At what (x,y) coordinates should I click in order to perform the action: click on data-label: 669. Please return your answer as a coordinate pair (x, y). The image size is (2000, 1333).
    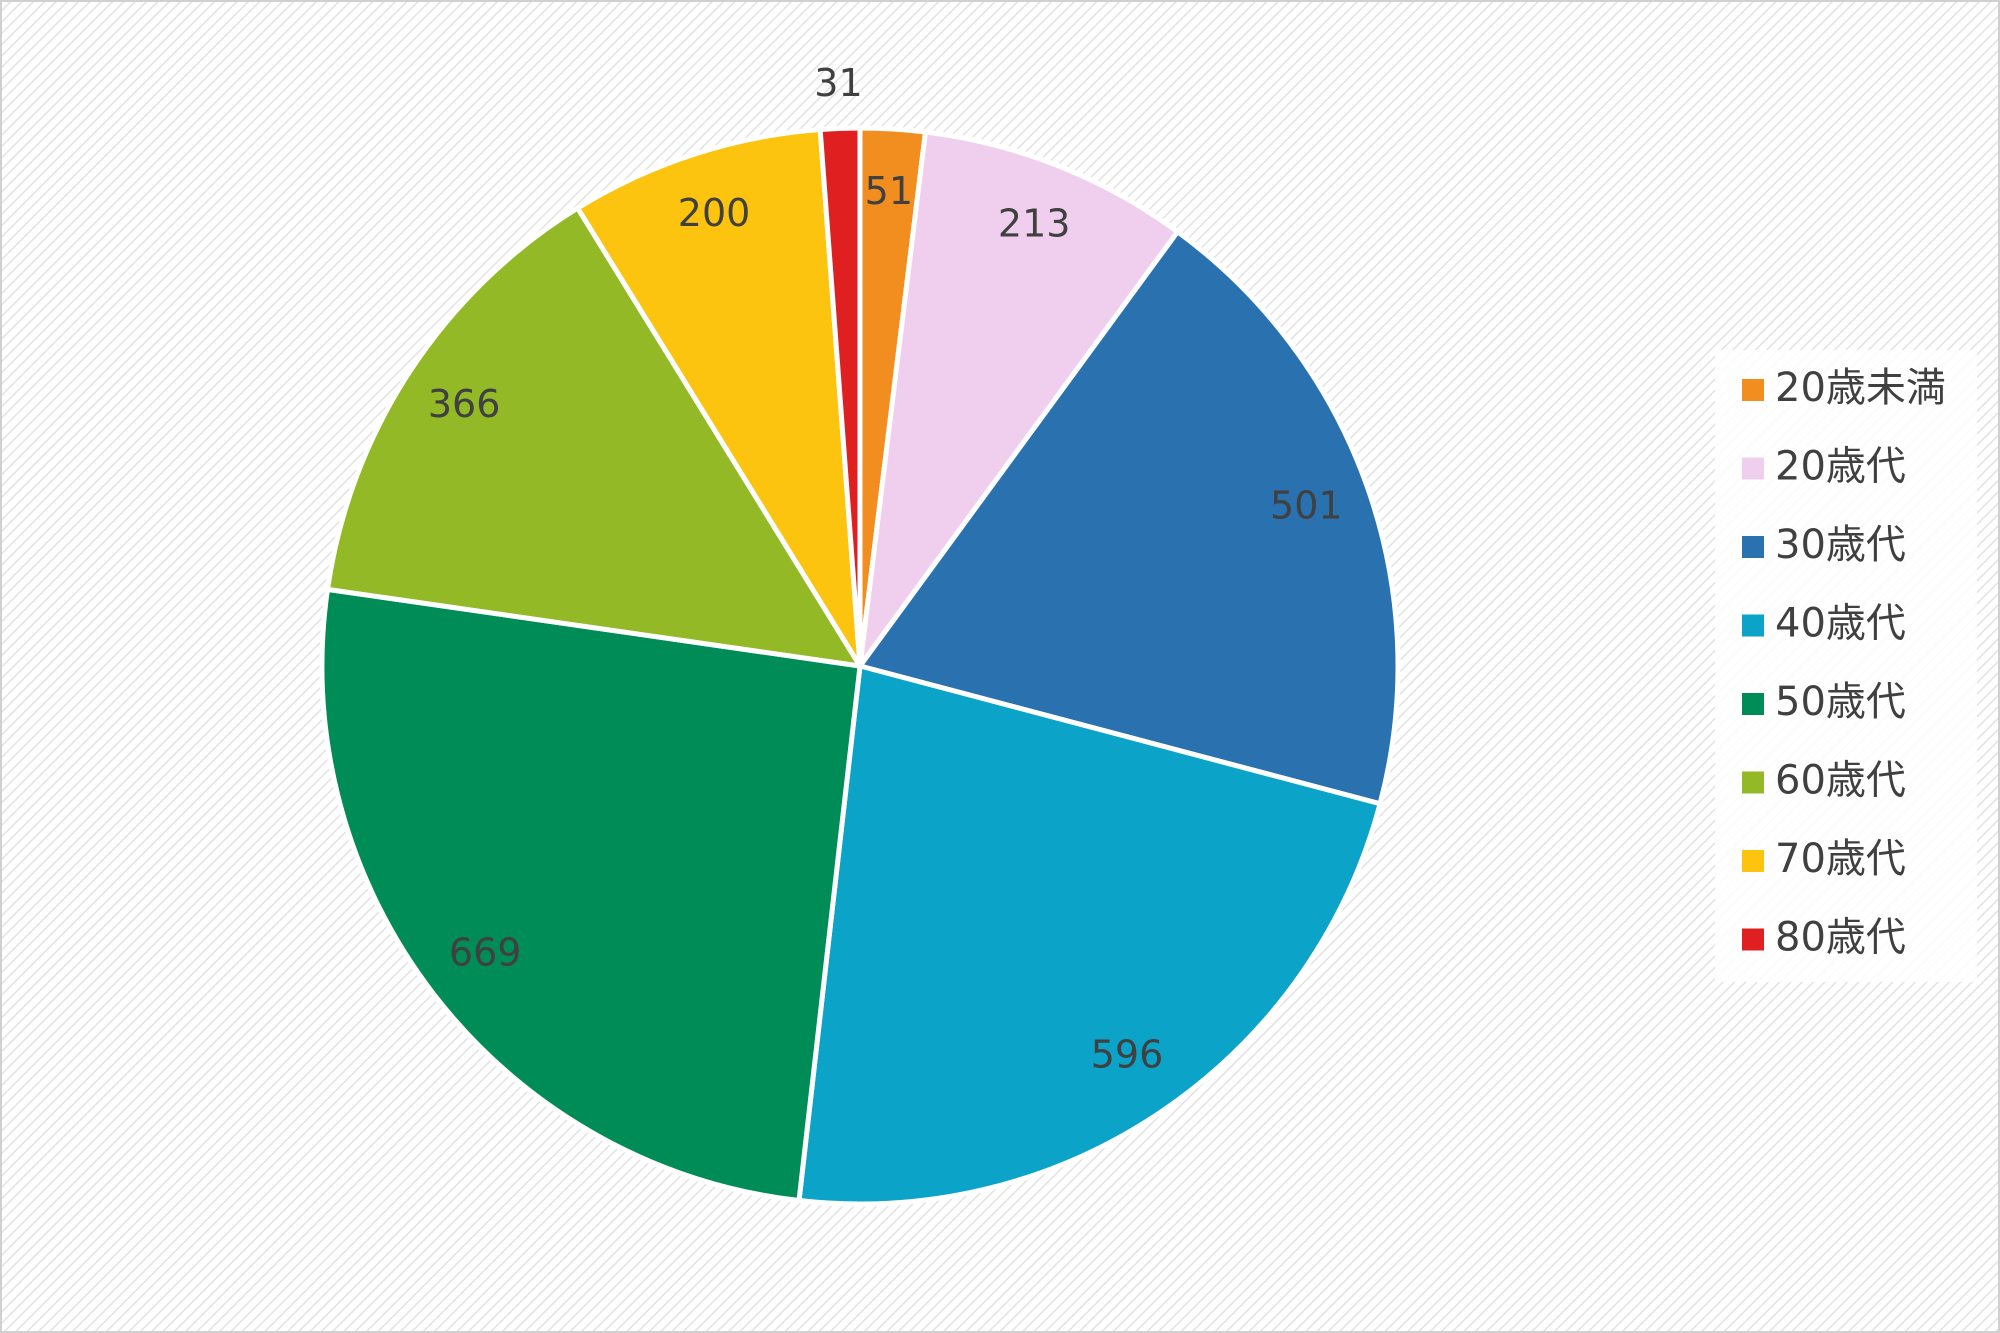
    Looking at the image, I should click on (485, 953).